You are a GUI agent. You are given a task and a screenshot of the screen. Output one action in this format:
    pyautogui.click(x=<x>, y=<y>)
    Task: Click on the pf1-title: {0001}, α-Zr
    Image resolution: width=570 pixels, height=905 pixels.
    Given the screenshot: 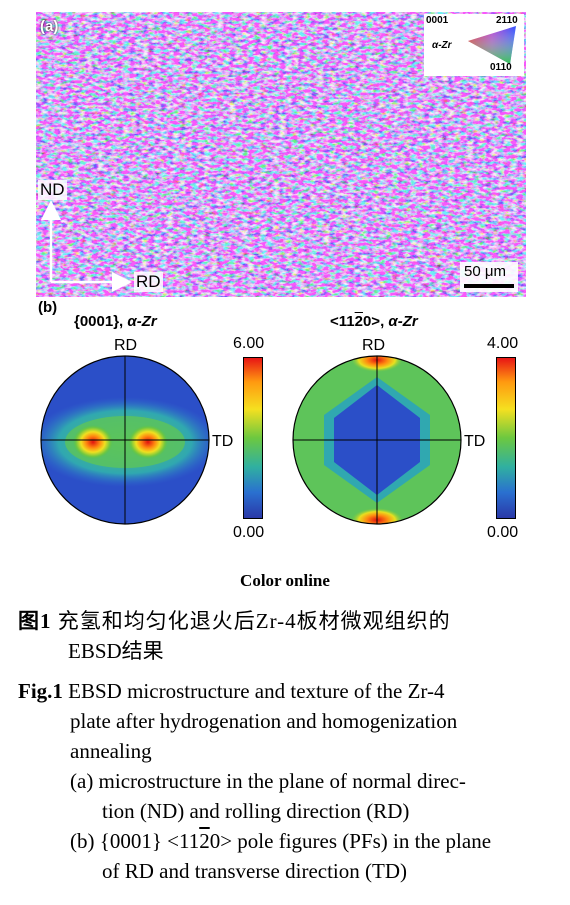 What is the action you would take?
    pyautogui.click(x=115, y=321)
    